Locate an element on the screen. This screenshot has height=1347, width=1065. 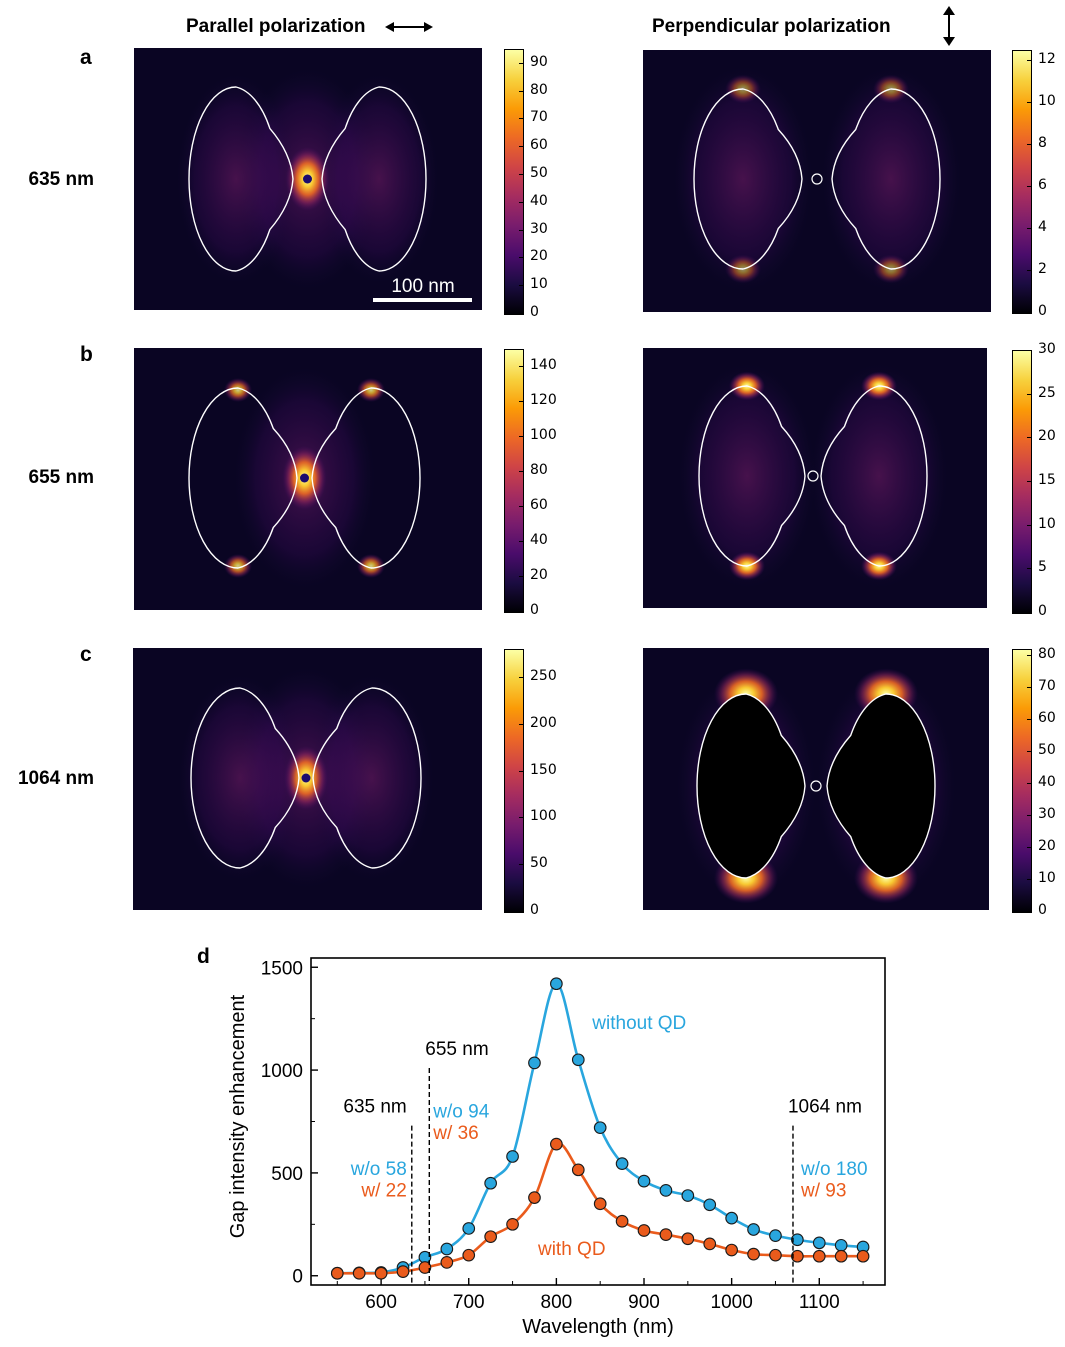
x-tick-label: 1100 is located at coordinates (819, 1302).